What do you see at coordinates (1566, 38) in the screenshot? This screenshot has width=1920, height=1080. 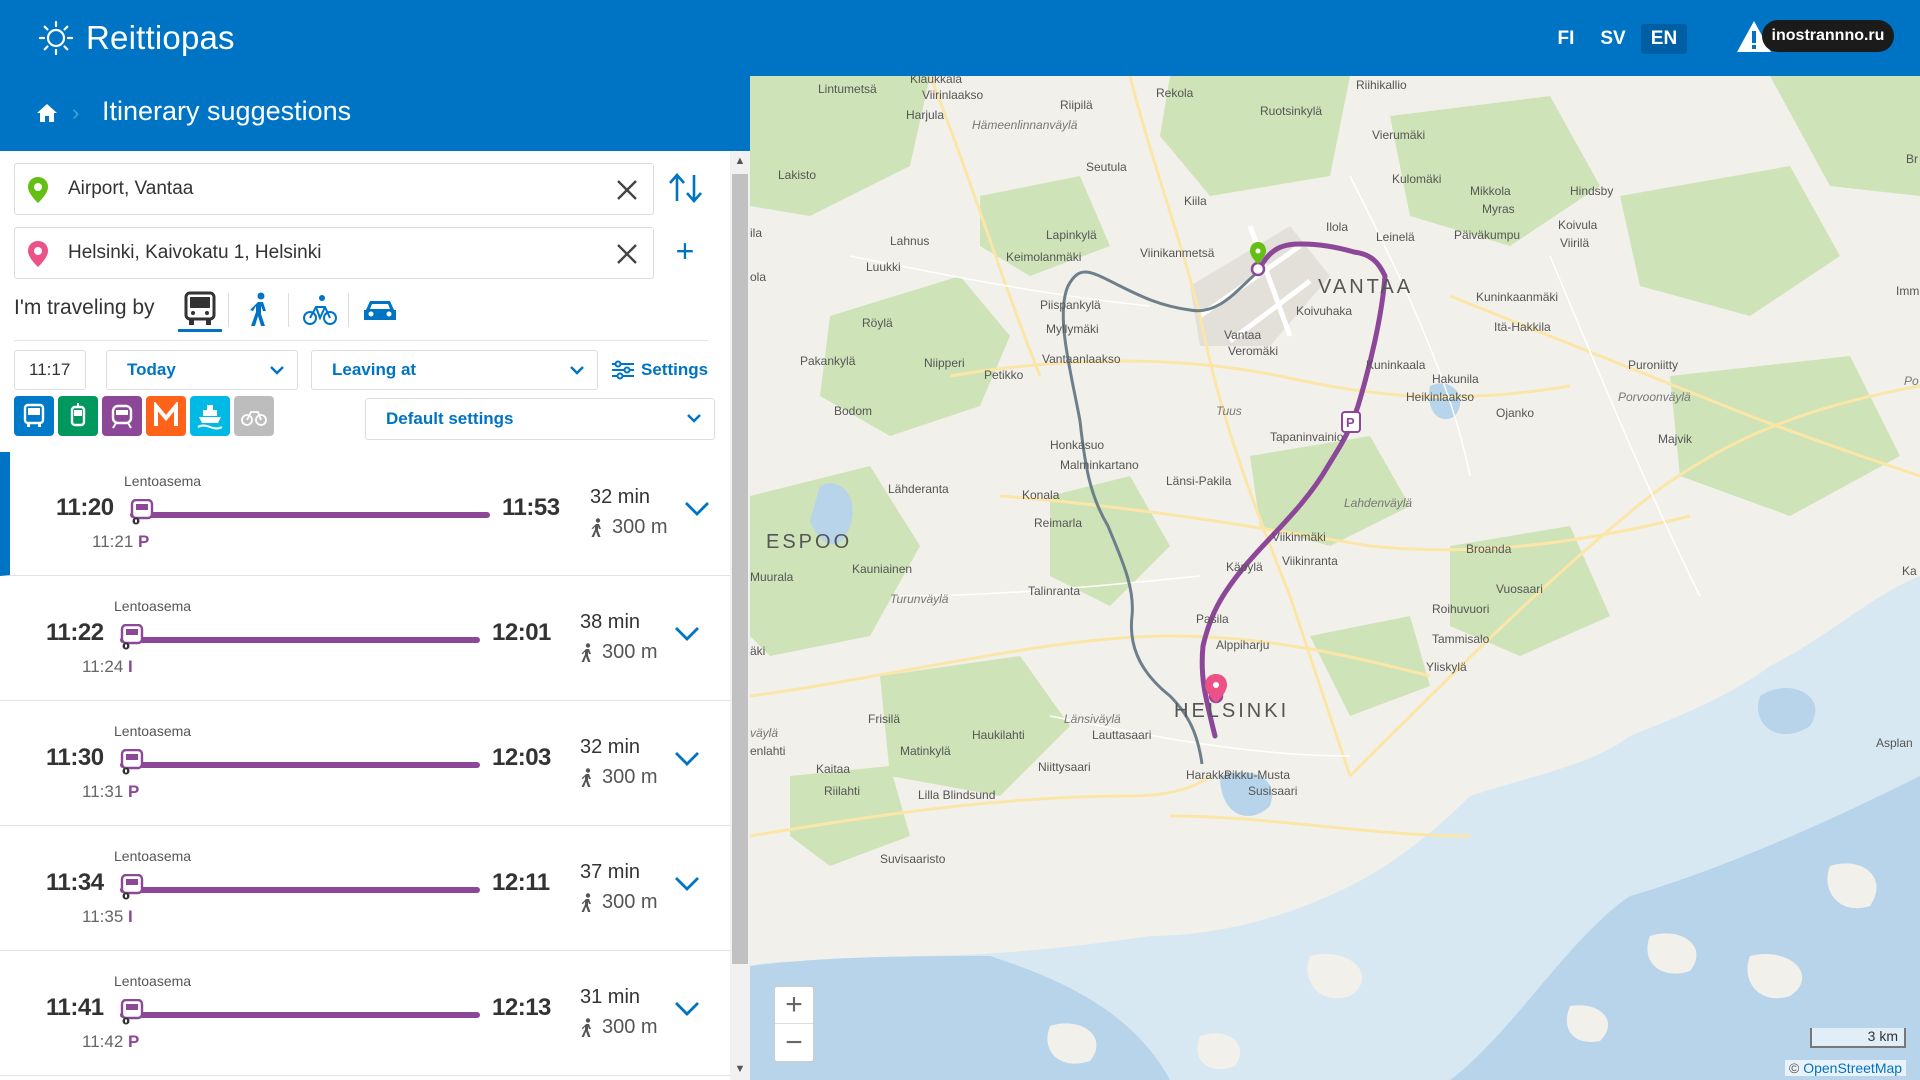 I see `lang-fi: FI` at bounding box center [1566, 38].